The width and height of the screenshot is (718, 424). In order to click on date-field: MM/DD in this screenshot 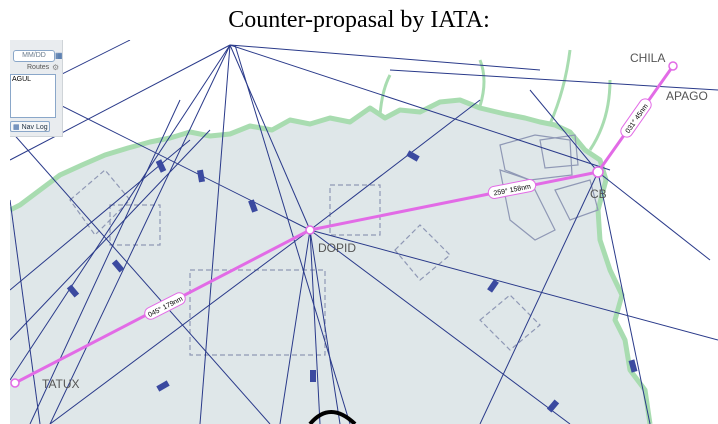, I will do `click(34, 56)`.